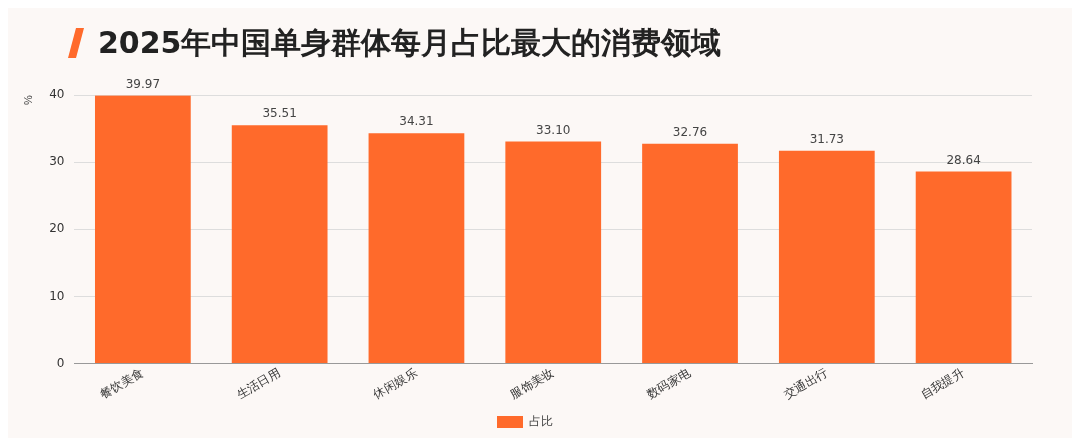 This screenshot has width=1080, height=446. Describe the element at coordinates (410, 42) in the screenshot. I see `chart-title: 2025年中国单身群体每月占比最大的消费领域` at that location.